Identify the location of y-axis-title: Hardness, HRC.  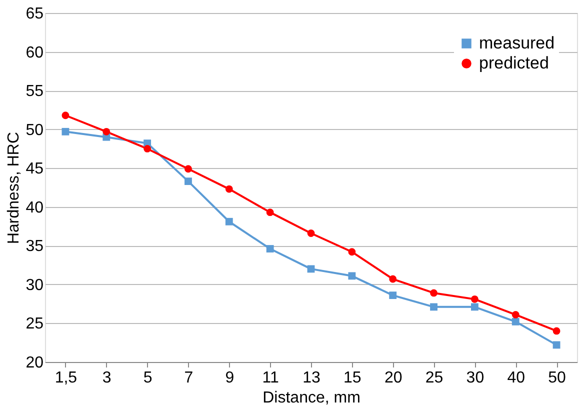
(14, 188).